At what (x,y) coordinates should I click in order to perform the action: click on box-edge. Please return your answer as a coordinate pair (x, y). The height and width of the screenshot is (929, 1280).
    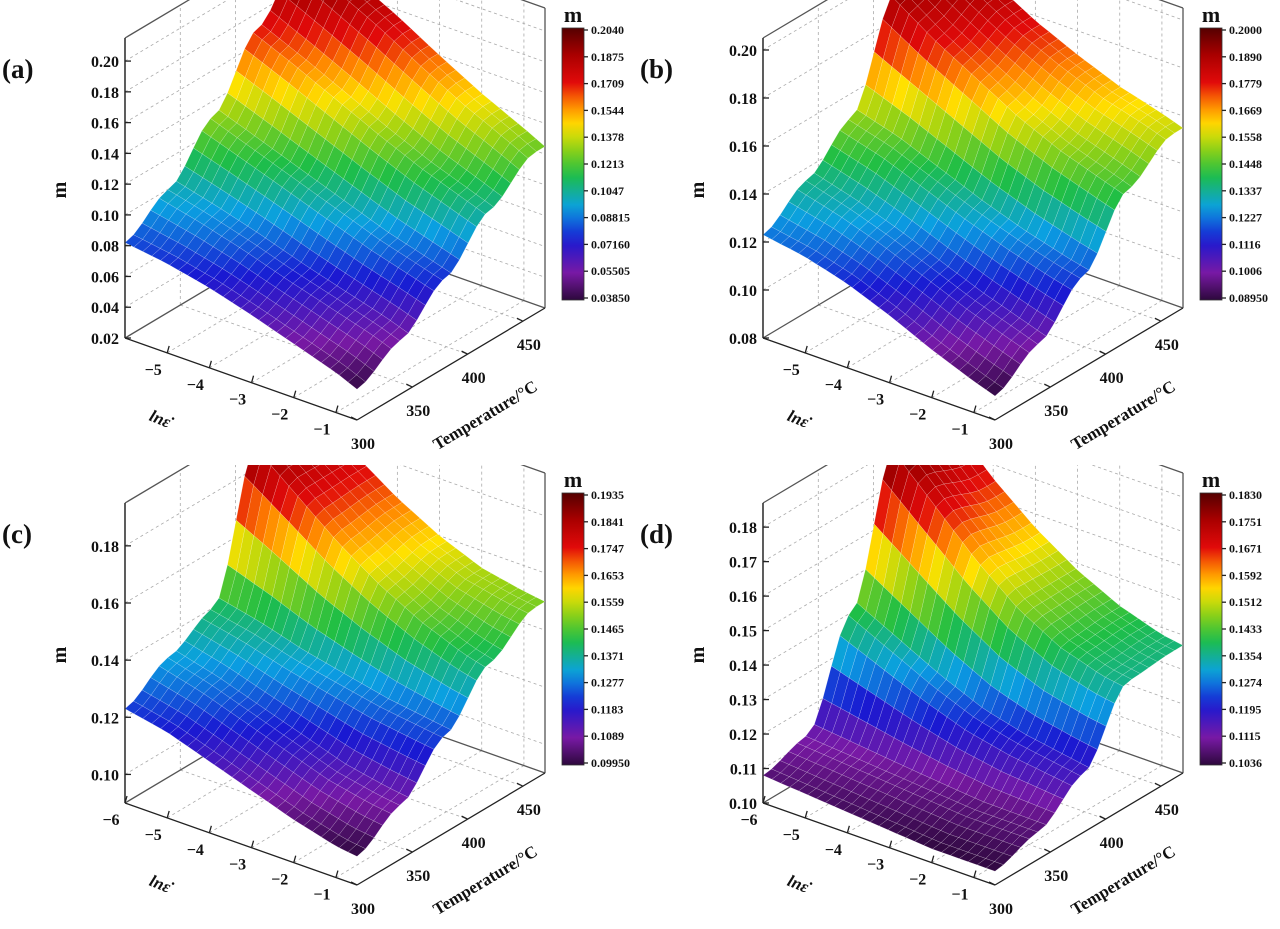
    Looking at the image, I should click on (795, 19).